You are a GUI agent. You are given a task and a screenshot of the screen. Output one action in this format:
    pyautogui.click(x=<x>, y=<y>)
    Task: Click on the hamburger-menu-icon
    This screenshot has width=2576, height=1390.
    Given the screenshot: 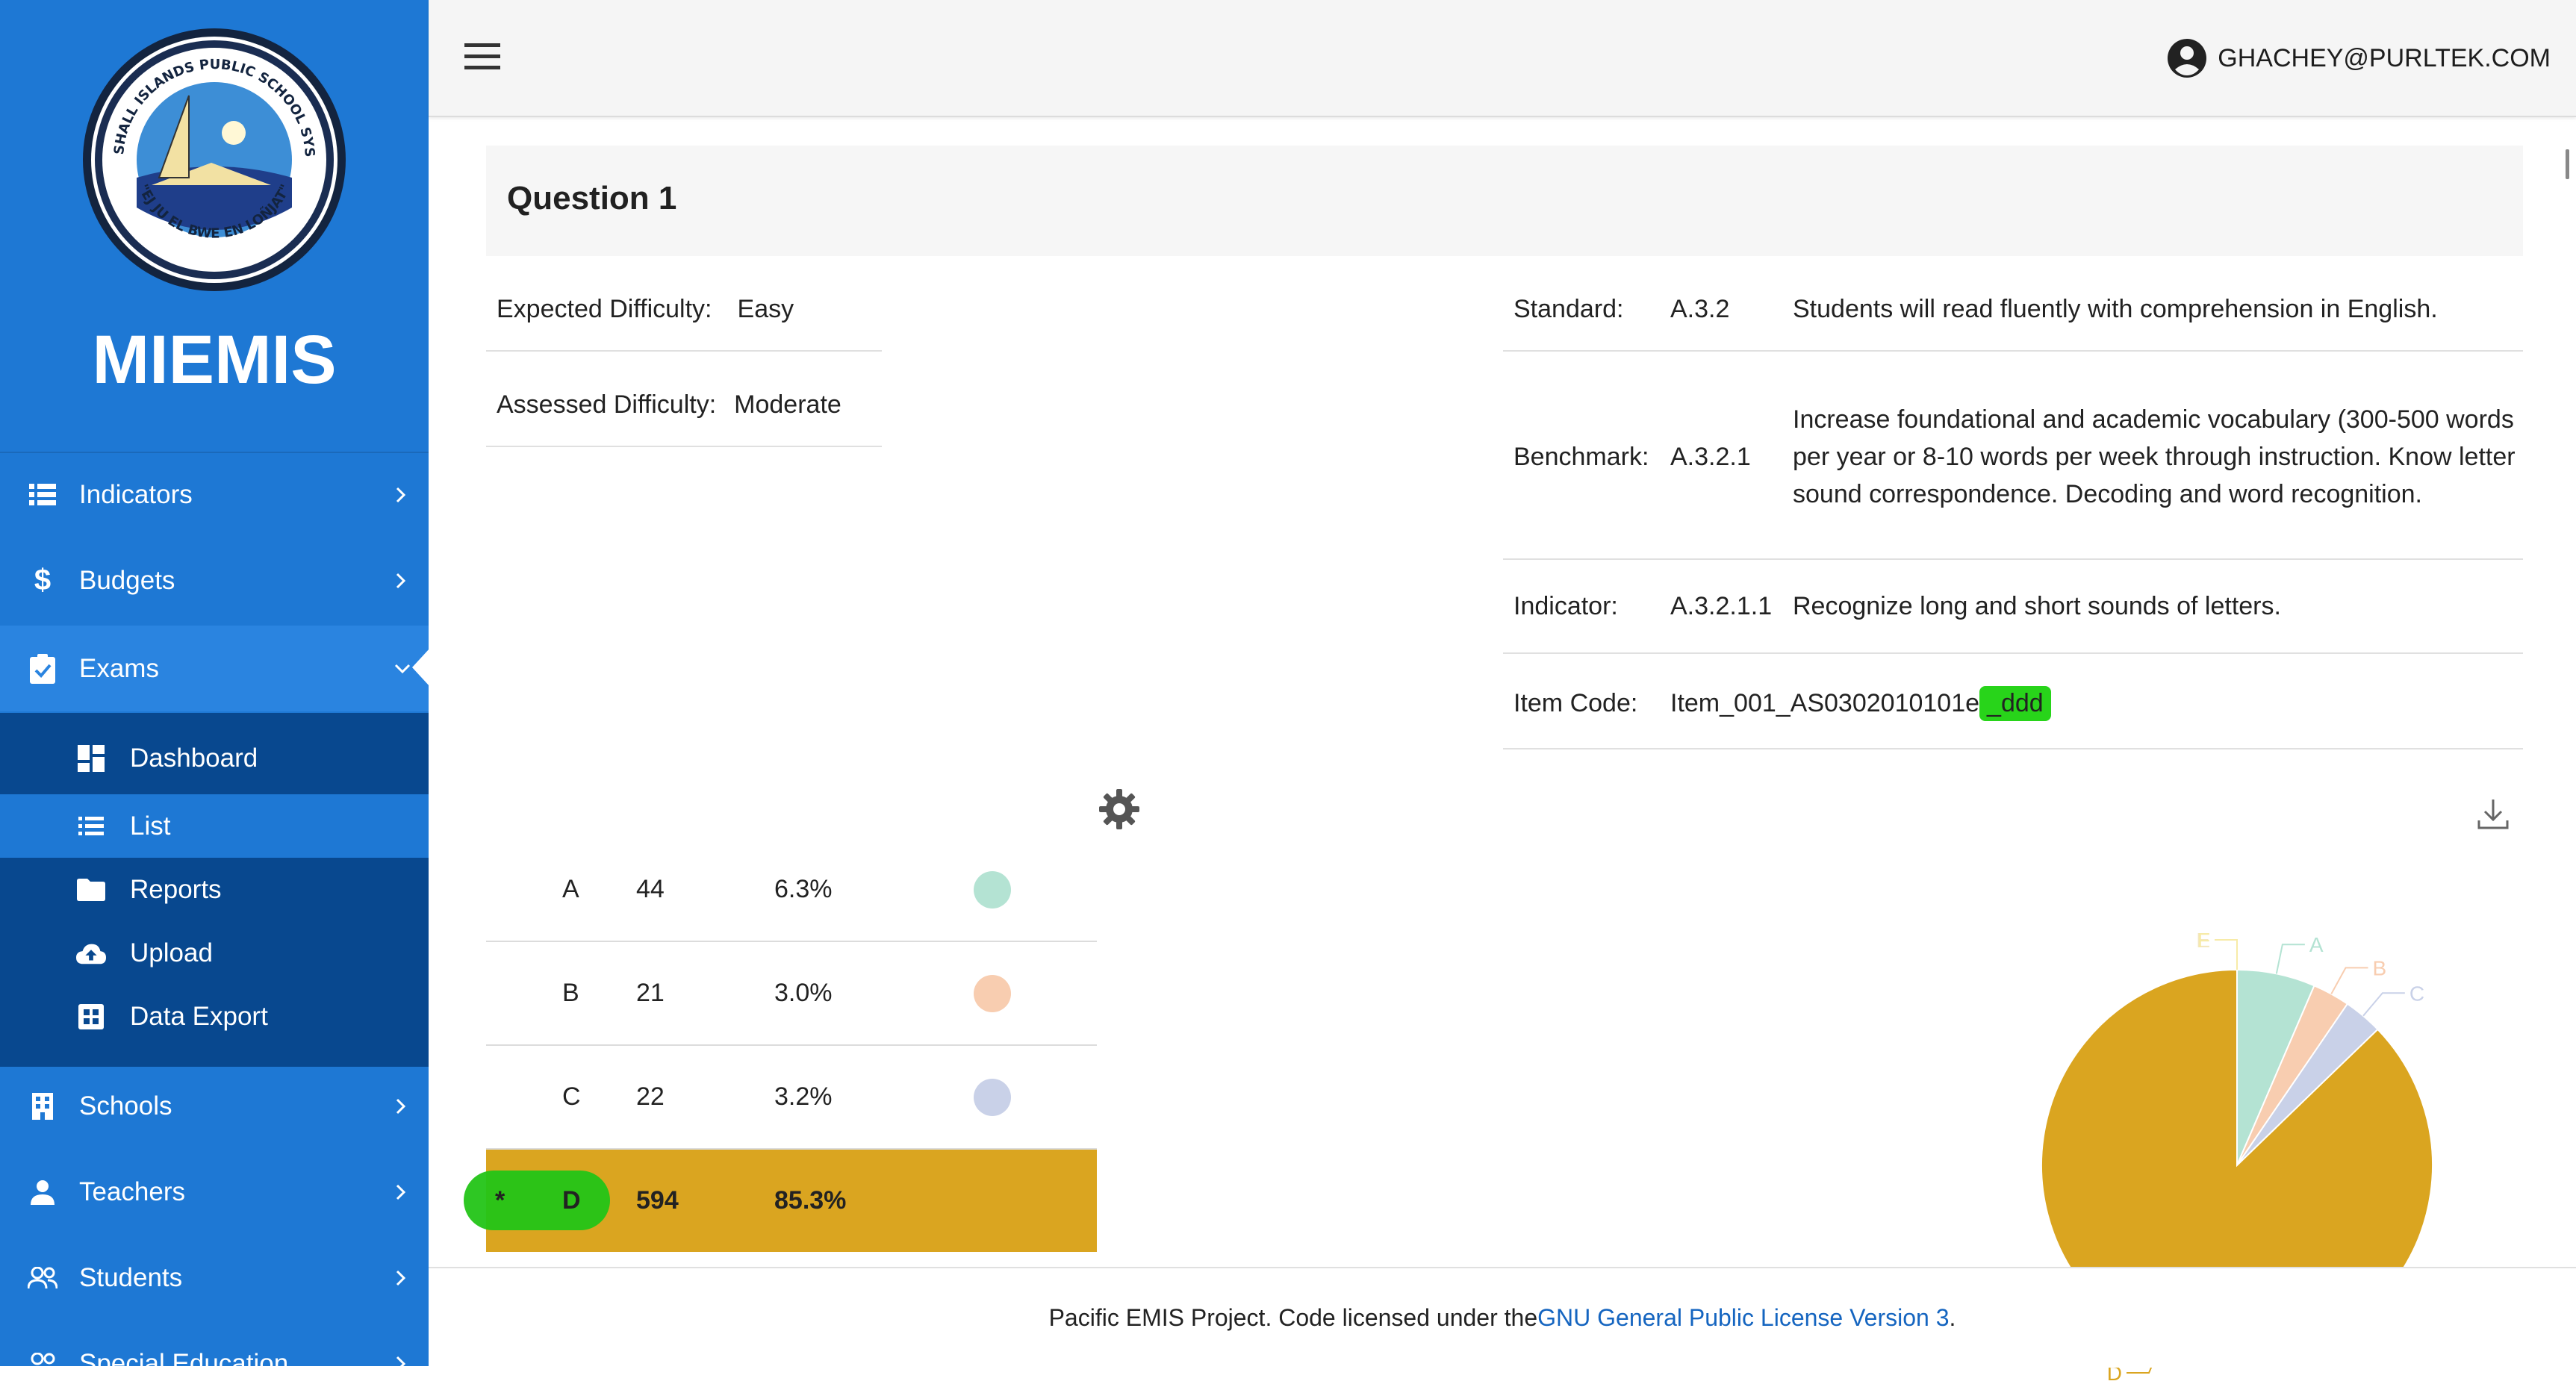 What is the action you would take?
    pyautogui.click(x=482, y=57)
    